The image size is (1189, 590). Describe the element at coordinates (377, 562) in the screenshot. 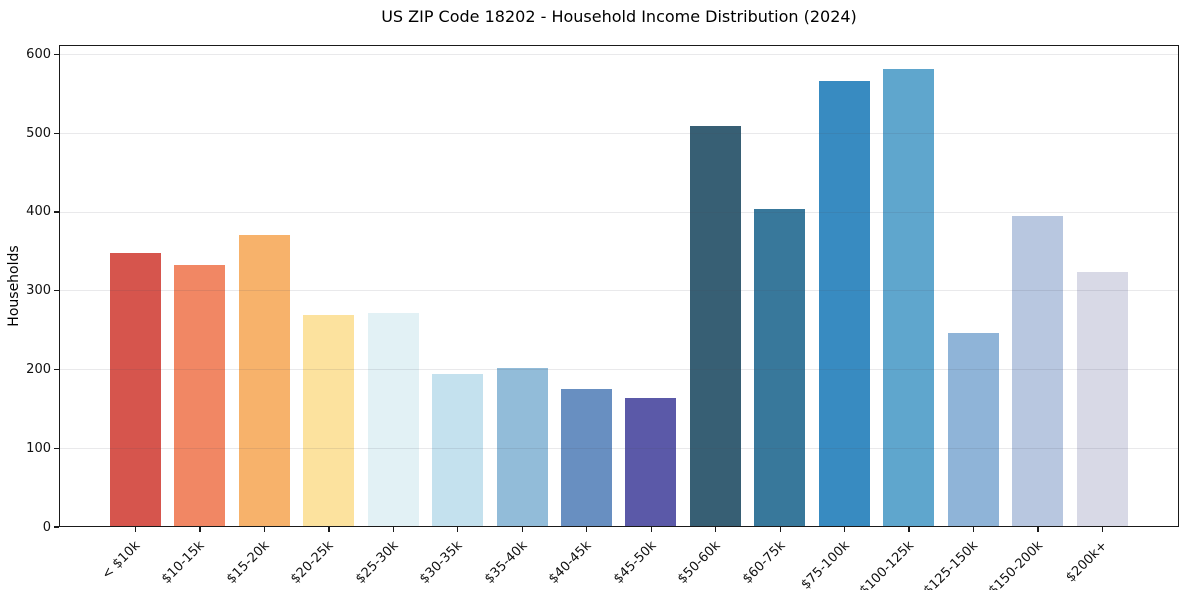

I see `x-tick-label: $25-30k` at that location.